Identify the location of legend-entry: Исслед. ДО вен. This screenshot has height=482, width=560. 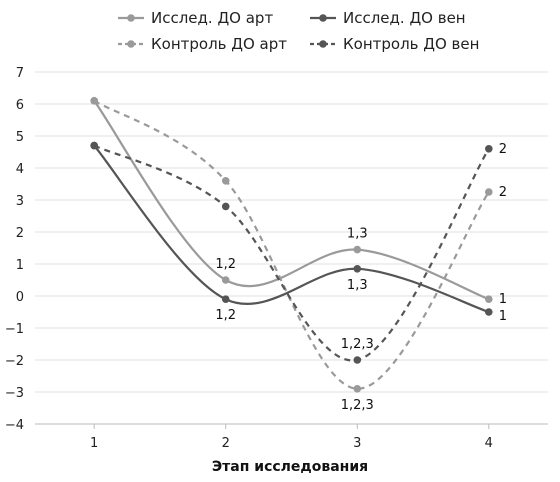
(388, 18).